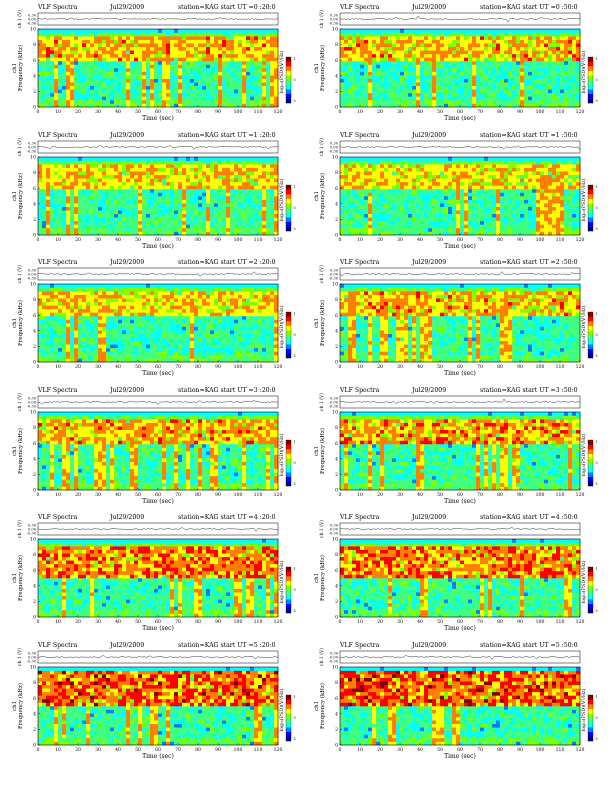 This screenshot has height=792, width=612. I want to click on colorbar-frame, so click(288, 207).